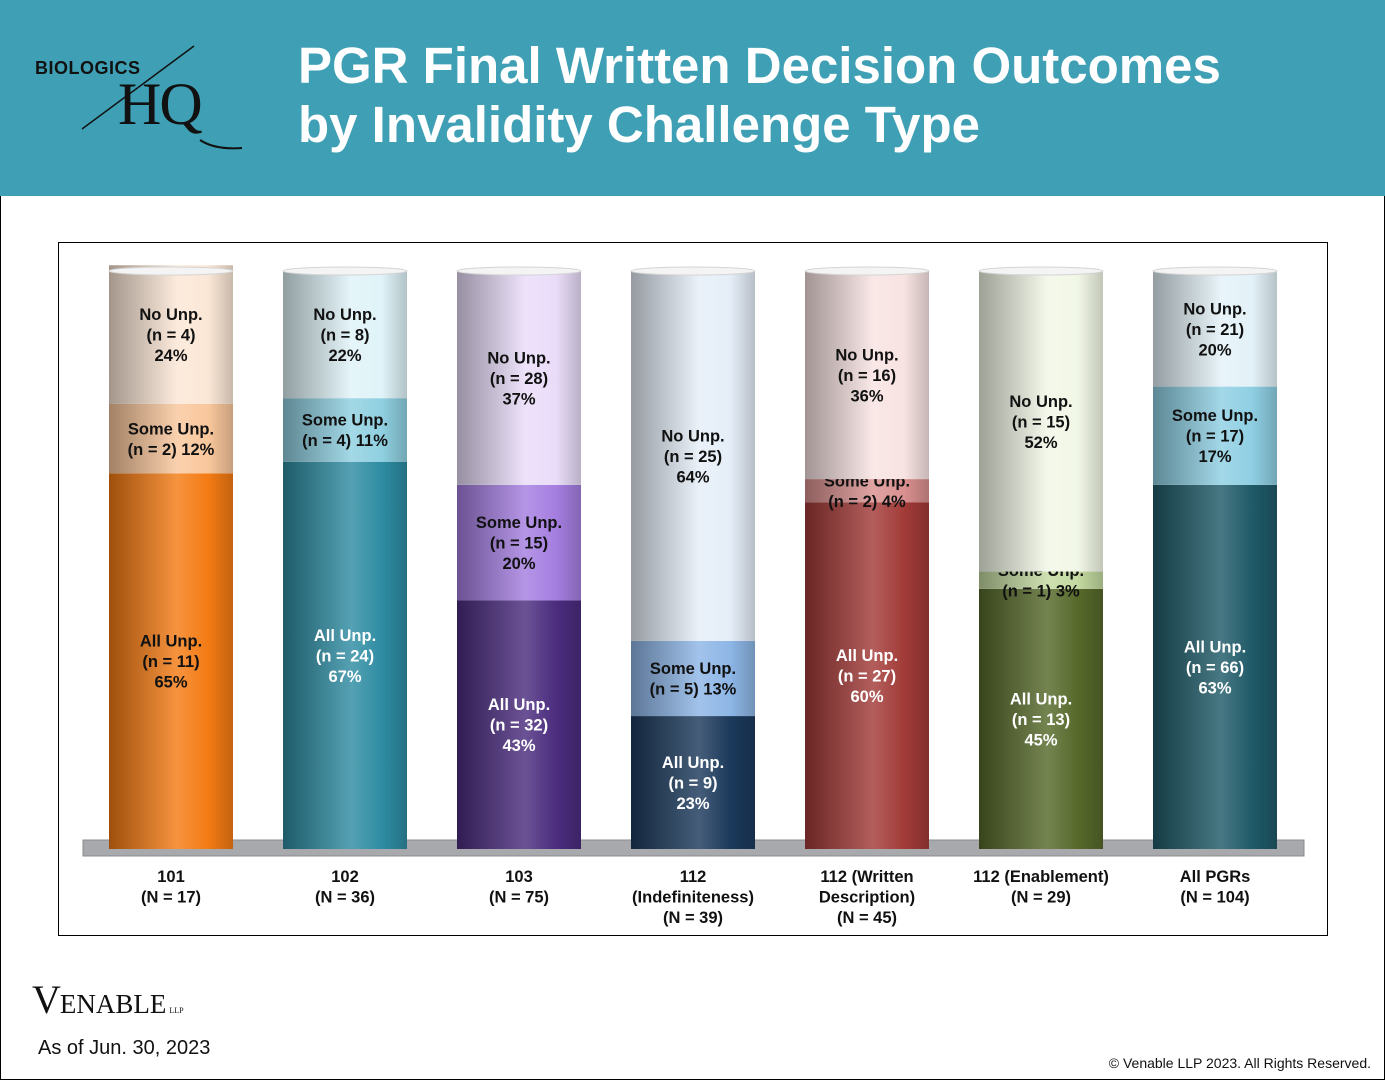  I want to click on data-label-none-2: No Unp. (n = 8) 22%, so click(344, 335).